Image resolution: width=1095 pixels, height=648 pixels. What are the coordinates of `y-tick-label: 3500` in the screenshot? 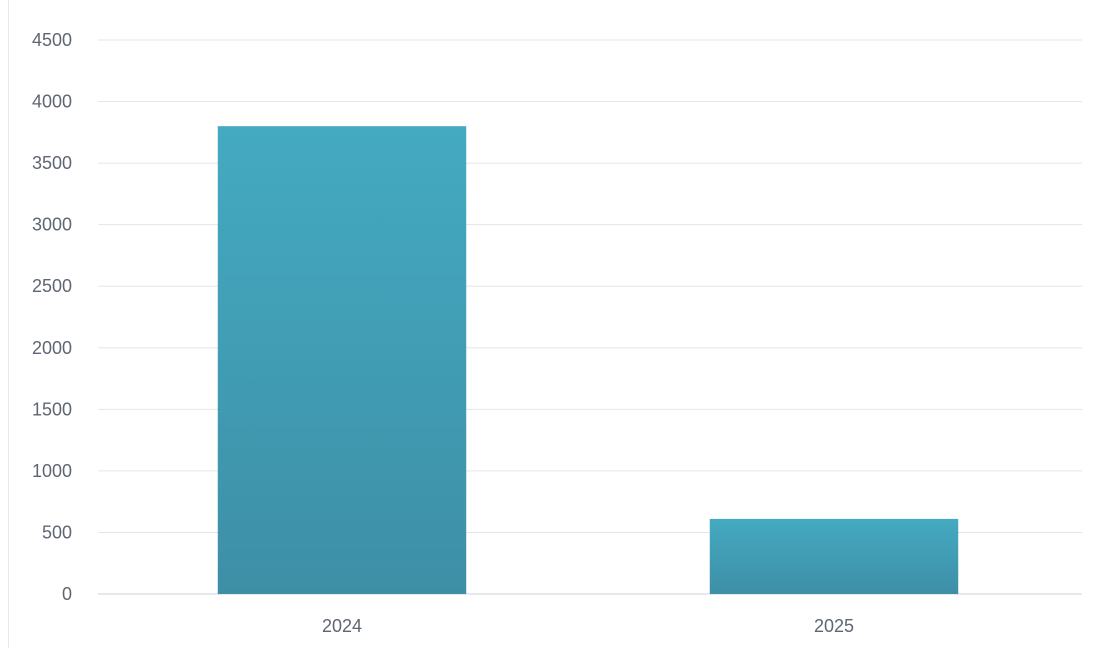 It's located at (52, 163).